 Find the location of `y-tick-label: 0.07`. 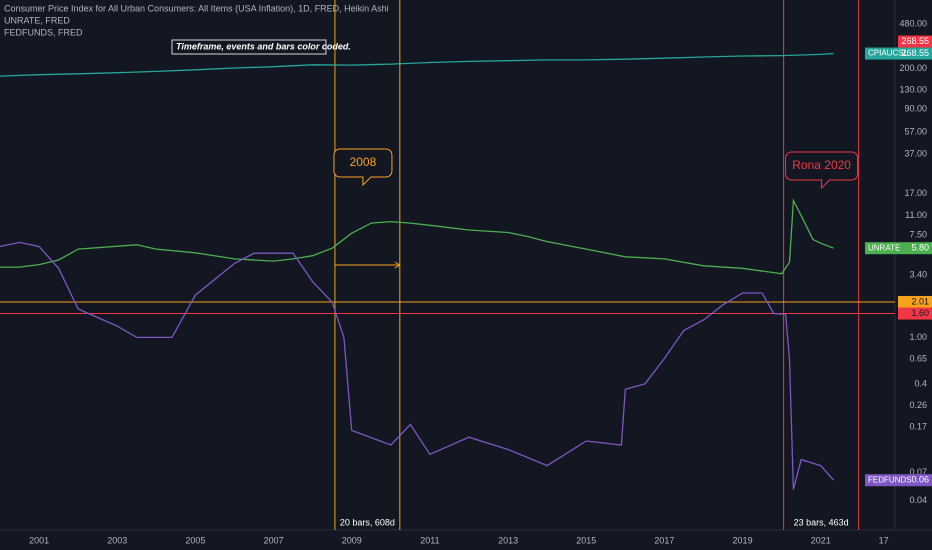

y-tick-label: 0.07 is located at coordinates (918, 472).